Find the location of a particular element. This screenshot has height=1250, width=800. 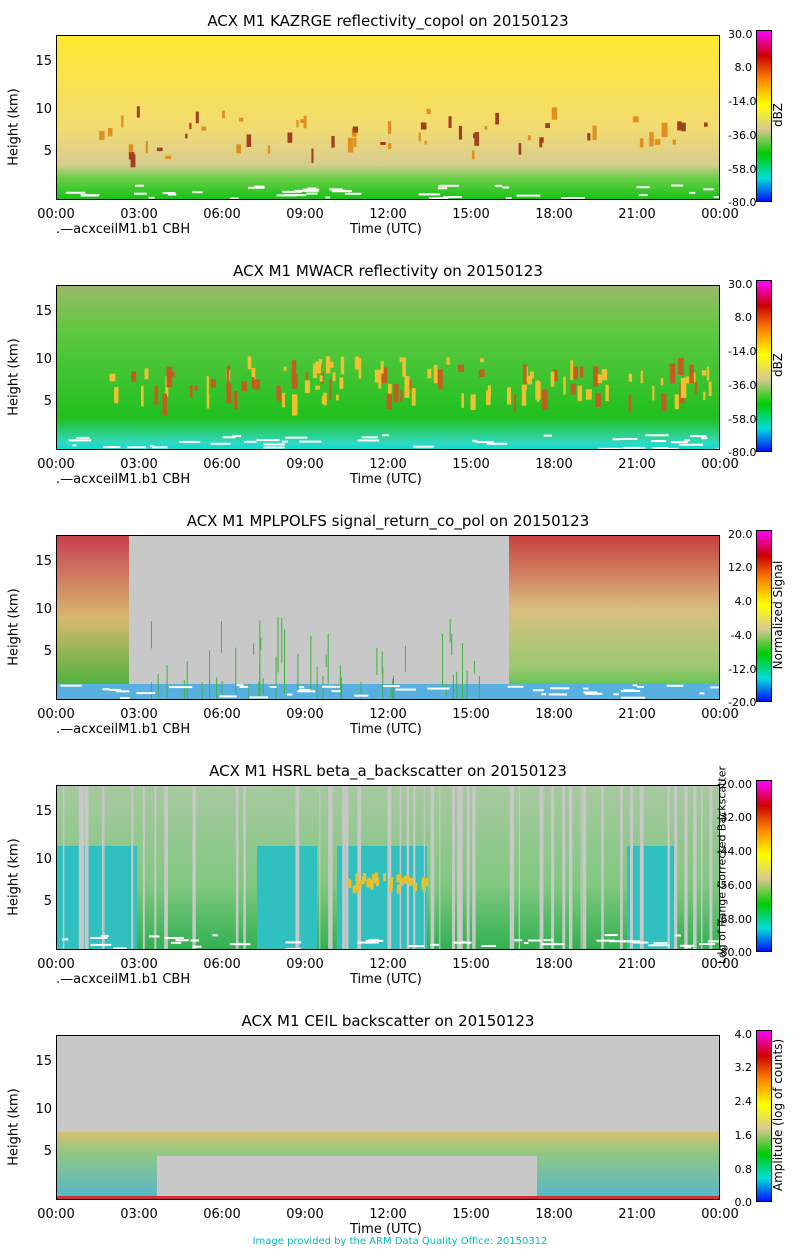

x-tick: 21:00 is located at coordinates (637, 1214).